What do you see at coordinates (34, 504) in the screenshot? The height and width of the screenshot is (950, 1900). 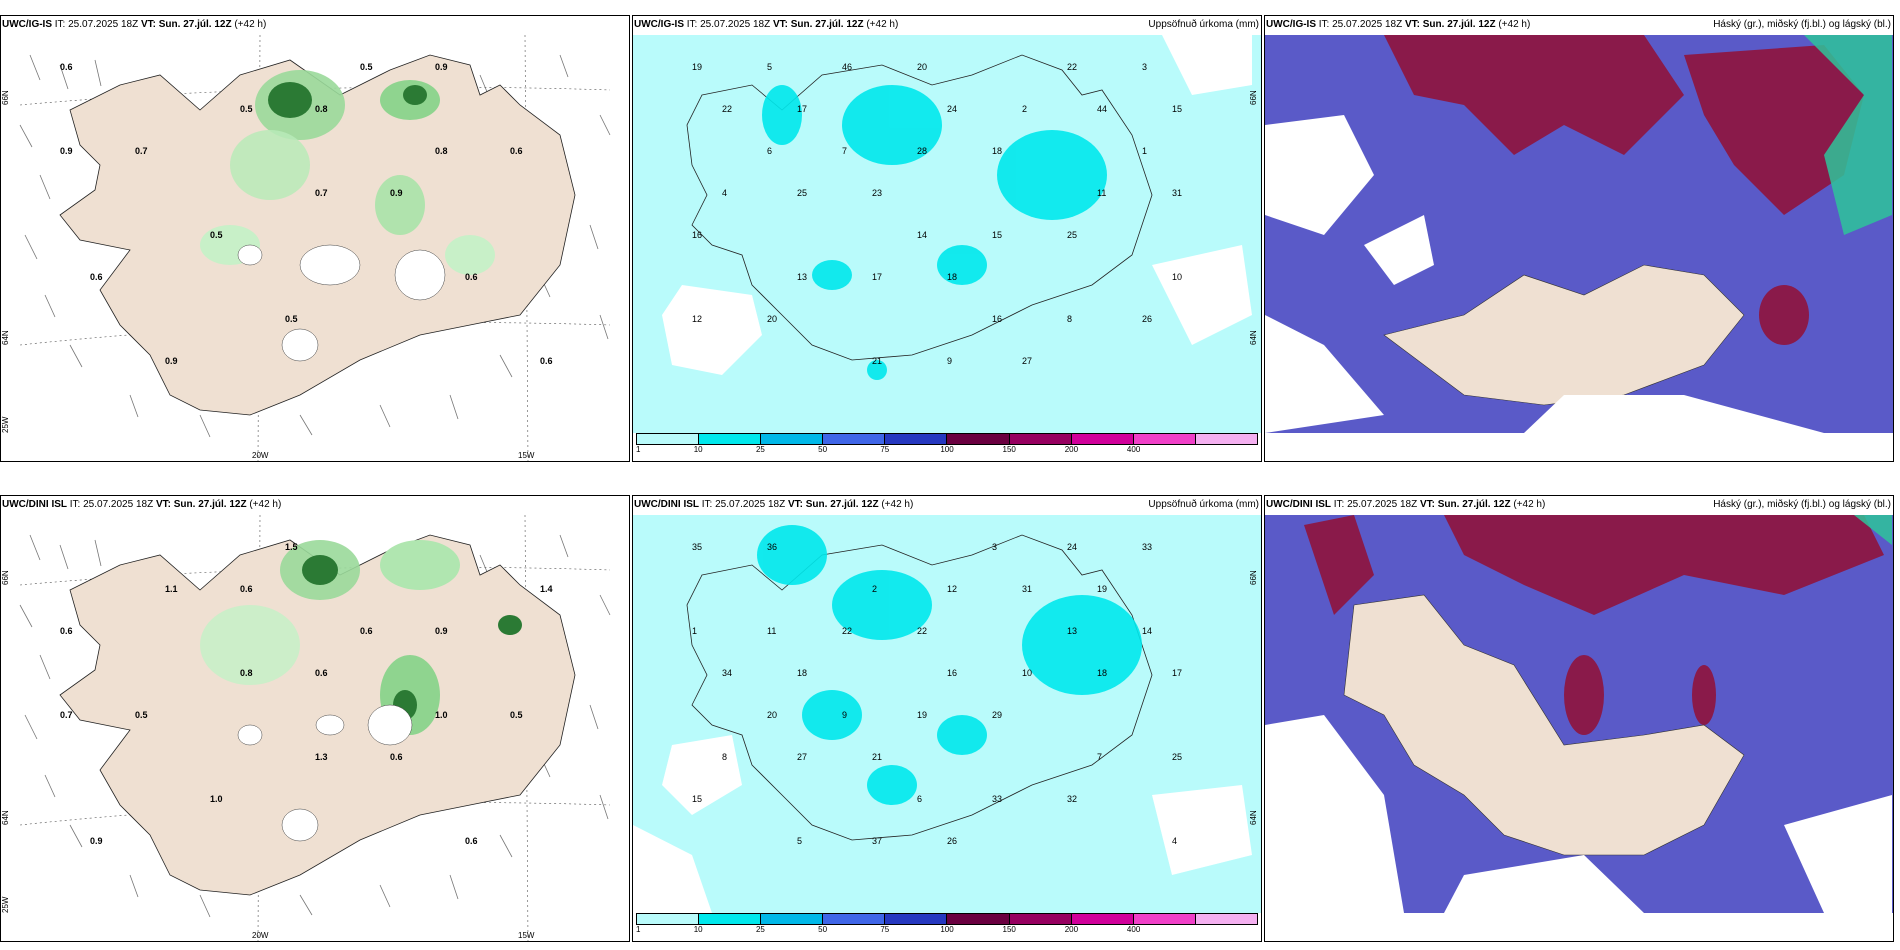 I see `model-name: UWC/DINI ISL` at bounding box center [34, 504].